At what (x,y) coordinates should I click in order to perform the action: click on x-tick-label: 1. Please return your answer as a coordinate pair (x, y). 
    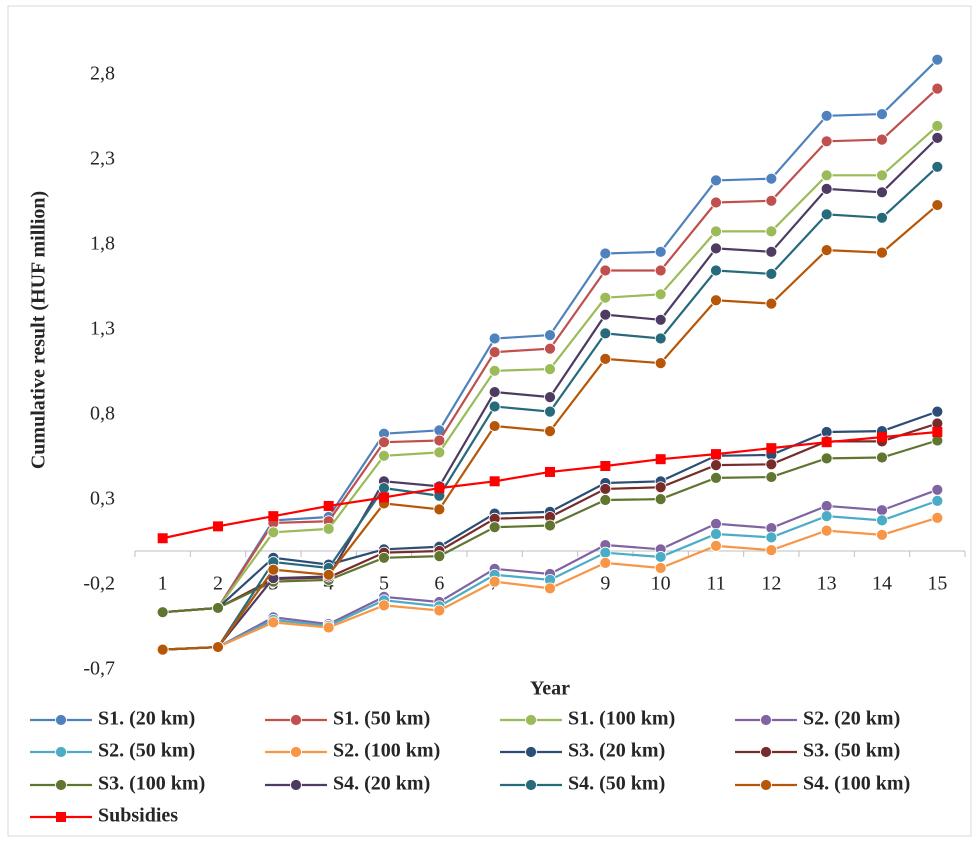
    Looking at the image, I should click on (163, 584).